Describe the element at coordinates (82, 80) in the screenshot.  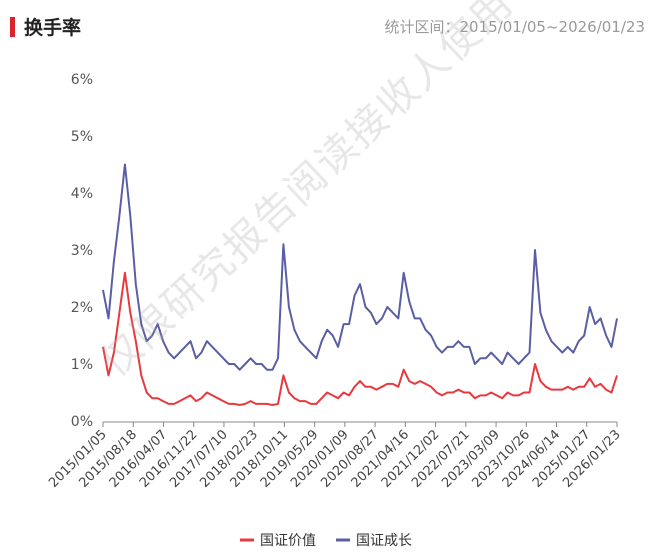
I see `y-tick-label: 6%` at that location.